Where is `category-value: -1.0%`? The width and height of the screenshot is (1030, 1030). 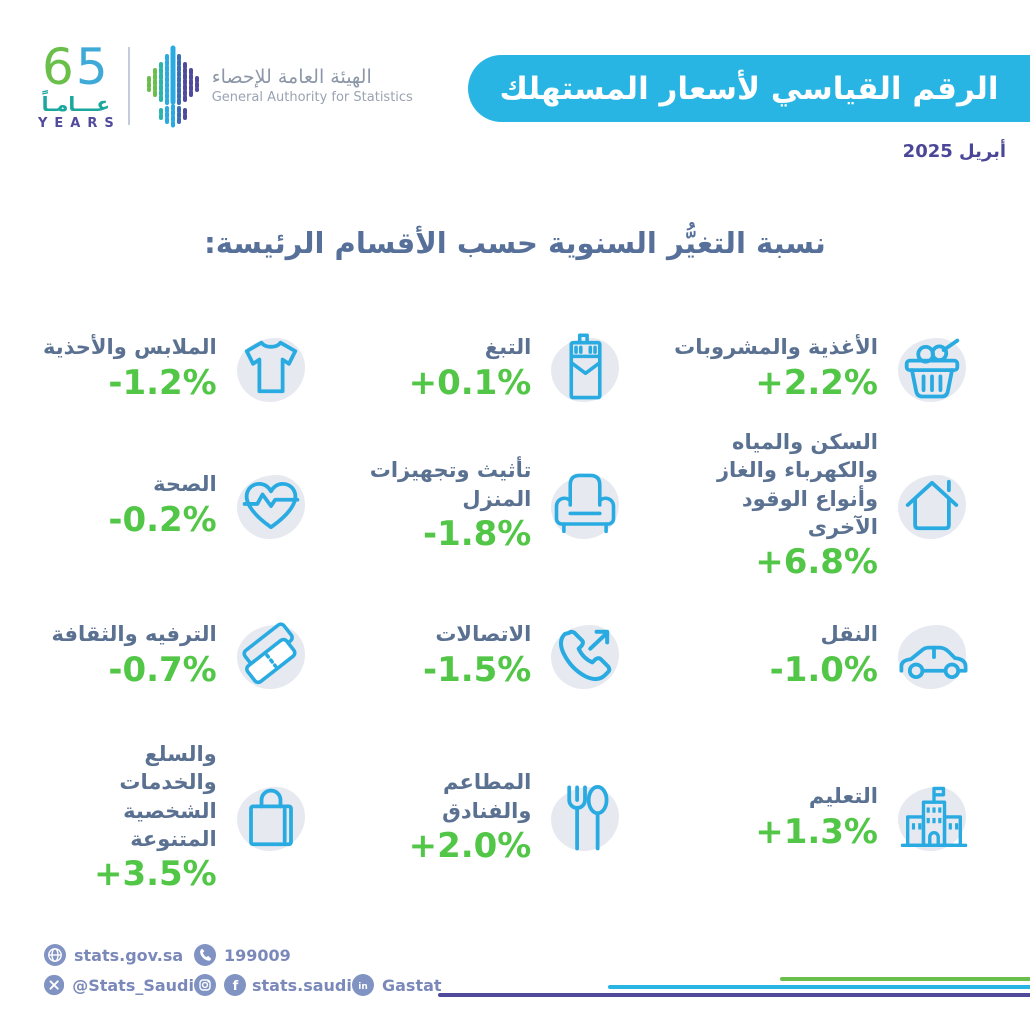
category-value: -1.0% is located at coordinates (823, 669).